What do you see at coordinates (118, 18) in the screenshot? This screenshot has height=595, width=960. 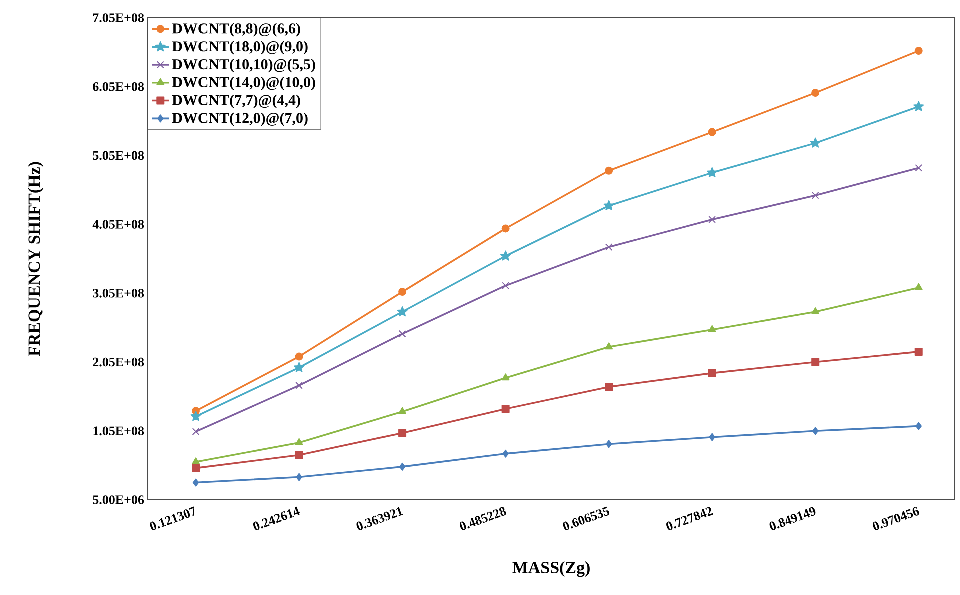 I see `y-tick-label: 7.05E+08` at bounding box center [118, 18].